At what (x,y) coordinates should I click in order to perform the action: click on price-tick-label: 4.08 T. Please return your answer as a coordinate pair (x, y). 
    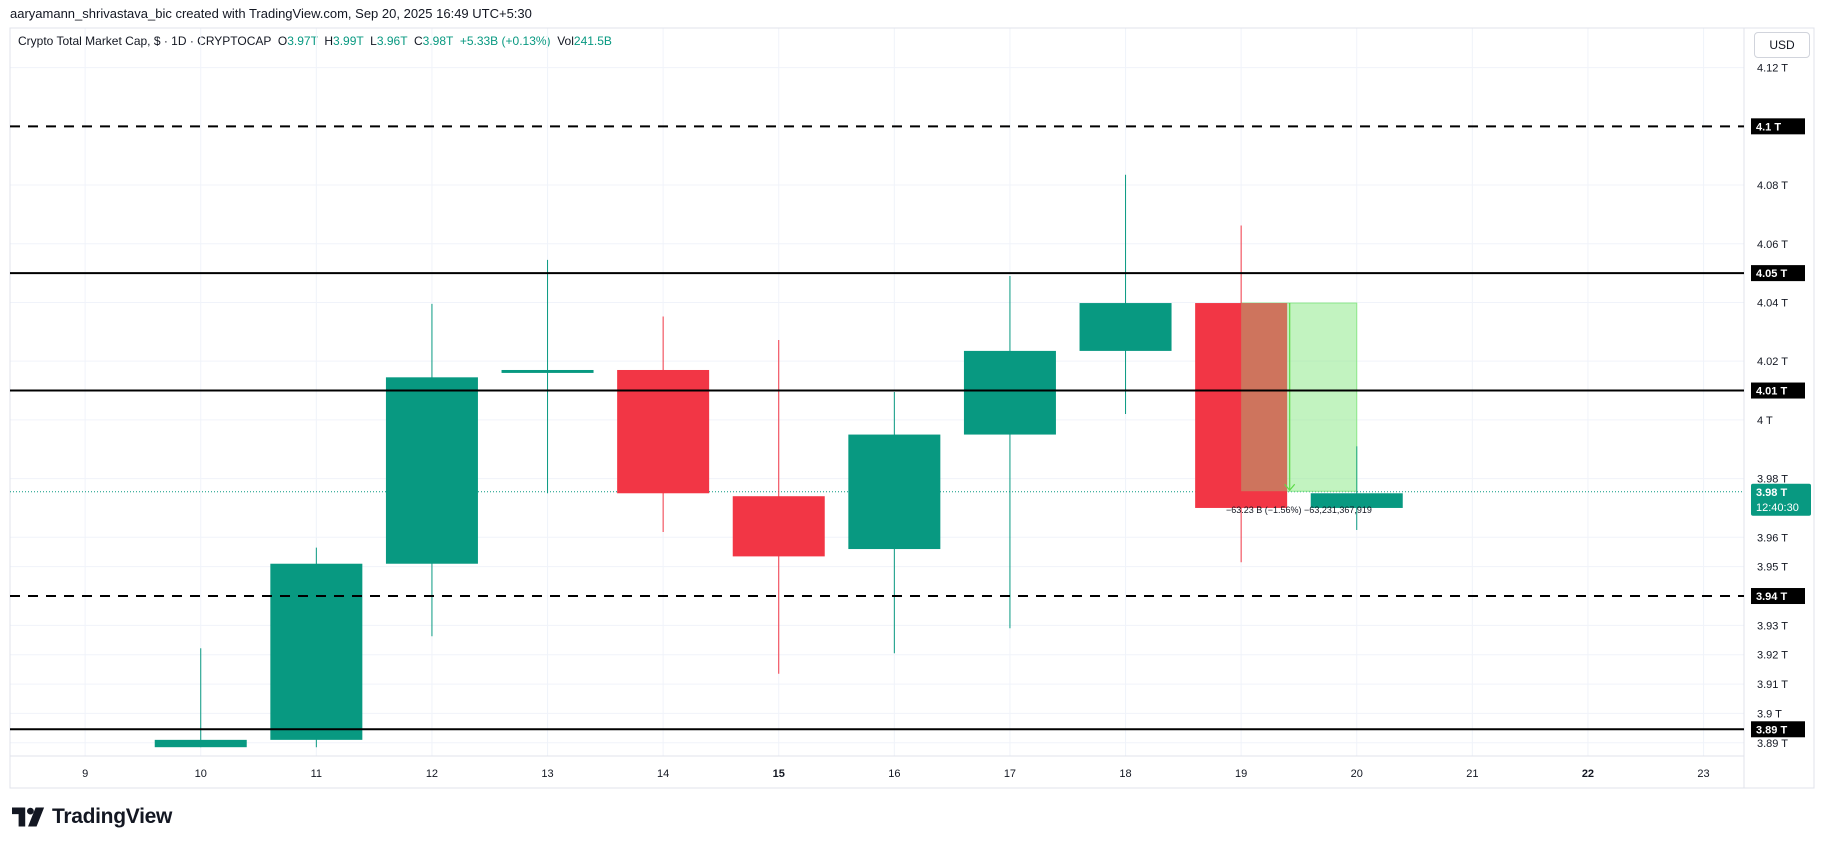
    Looking at the image, I should click on (1772, 186).